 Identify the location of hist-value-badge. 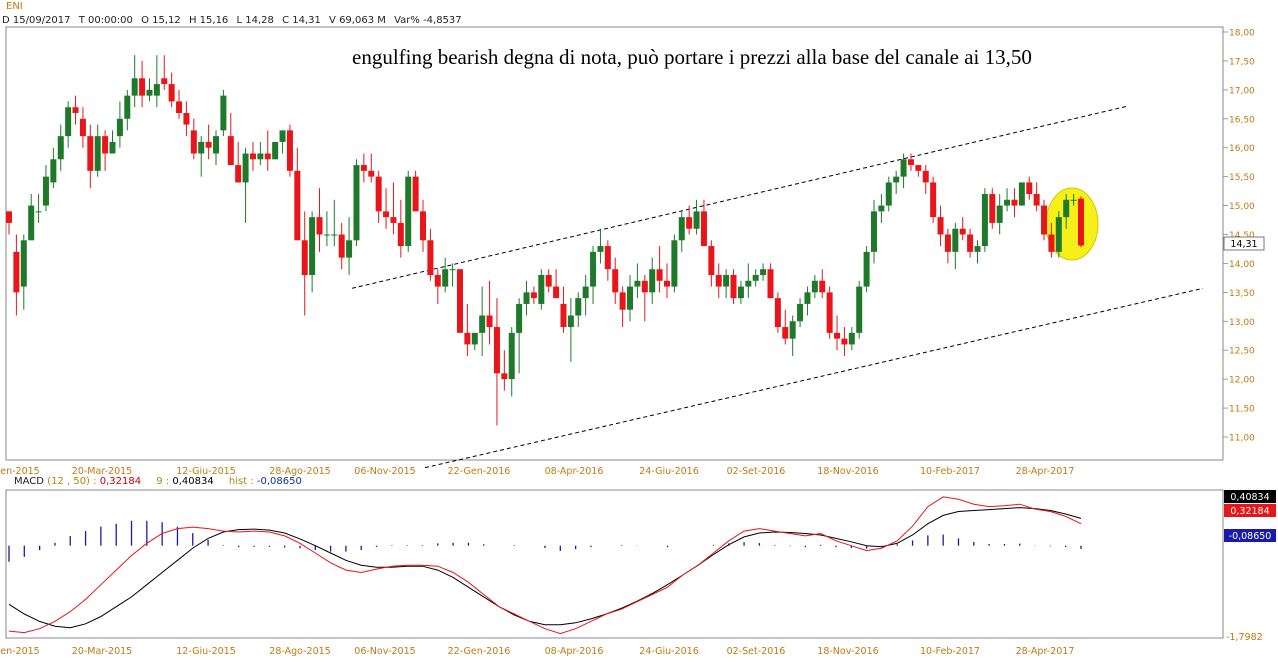
(1250, 535).